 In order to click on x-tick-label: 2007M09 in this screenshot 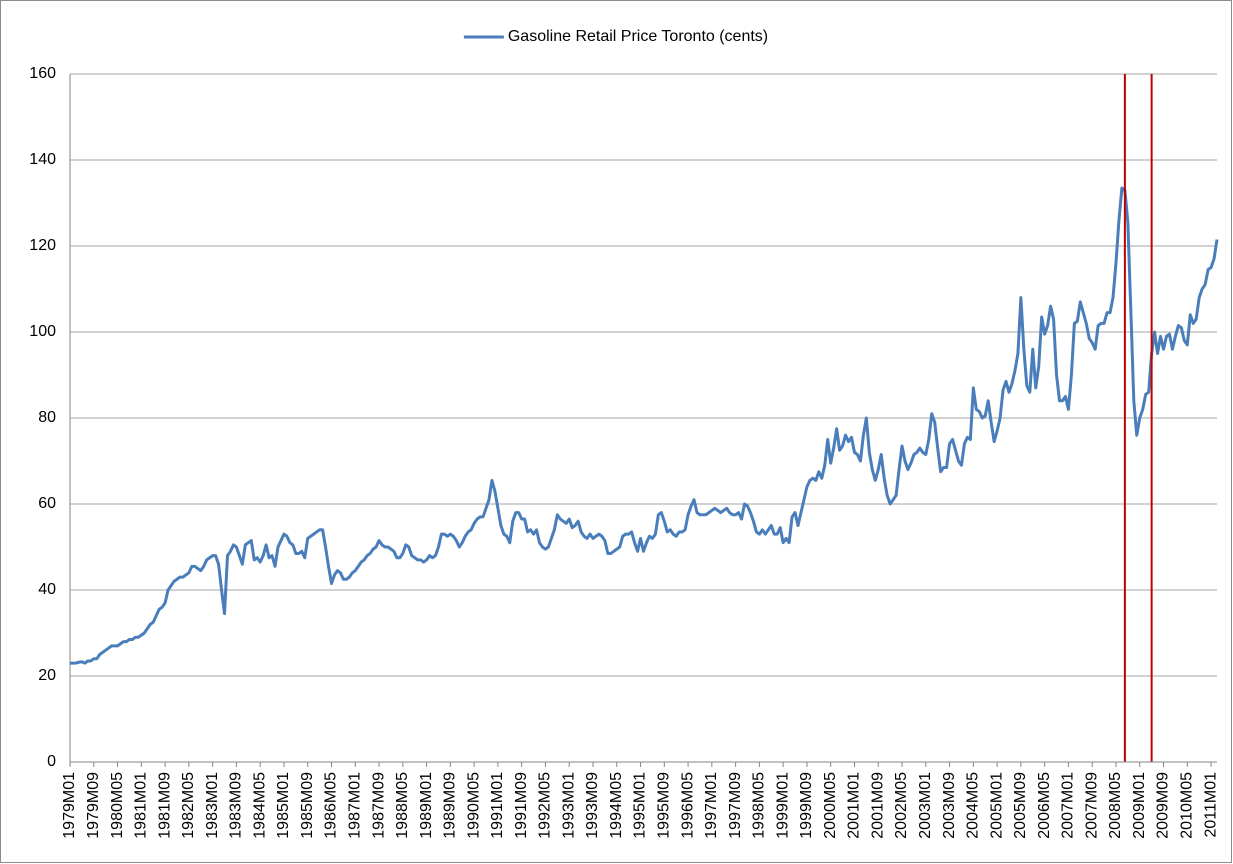, I will do `click(1091, 805)`.